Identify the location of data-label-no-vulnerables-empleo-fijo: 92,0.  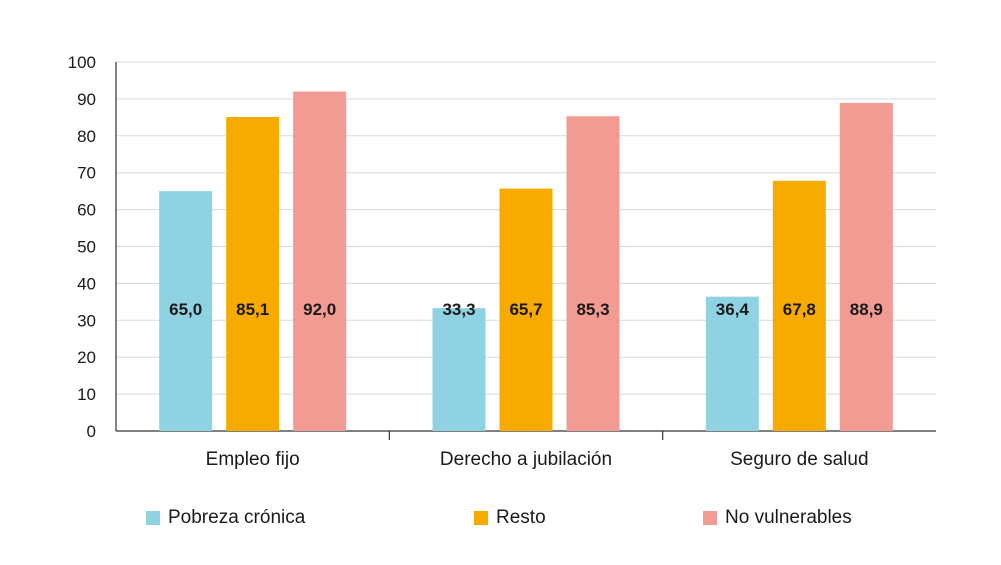
(319, 309).